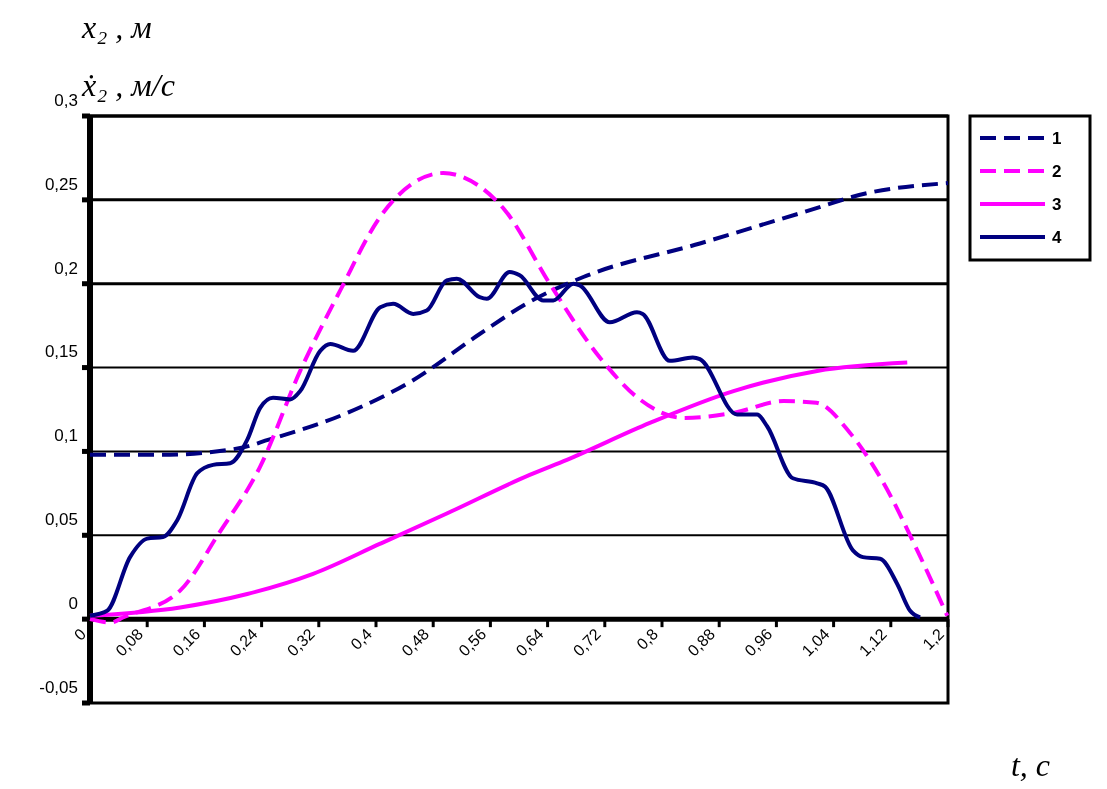 The height and width of the screenshot is (789, 1107). What do you see at coordinates (1057, 171) in the screenshot?
I see `legend-label: 2` at bounding box center [1057, 171].